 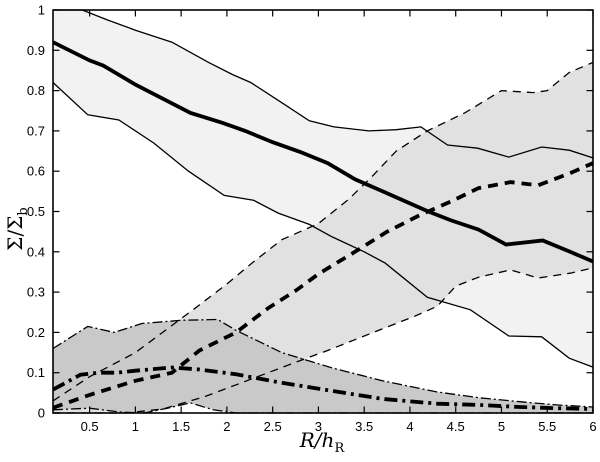 I want to click on x-tick-label: 2, so click(x=226, y=426).